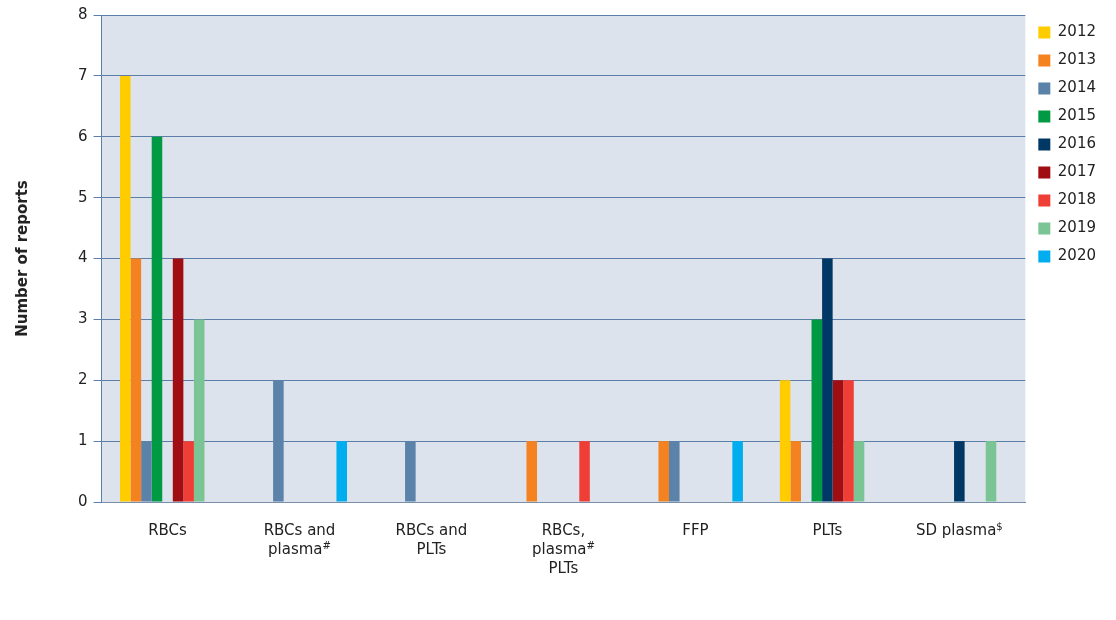  What do you see at coordinates (1077, 59) in the screenshot?
I see `legend-label: 2013` at bounding box center [1077, 59].